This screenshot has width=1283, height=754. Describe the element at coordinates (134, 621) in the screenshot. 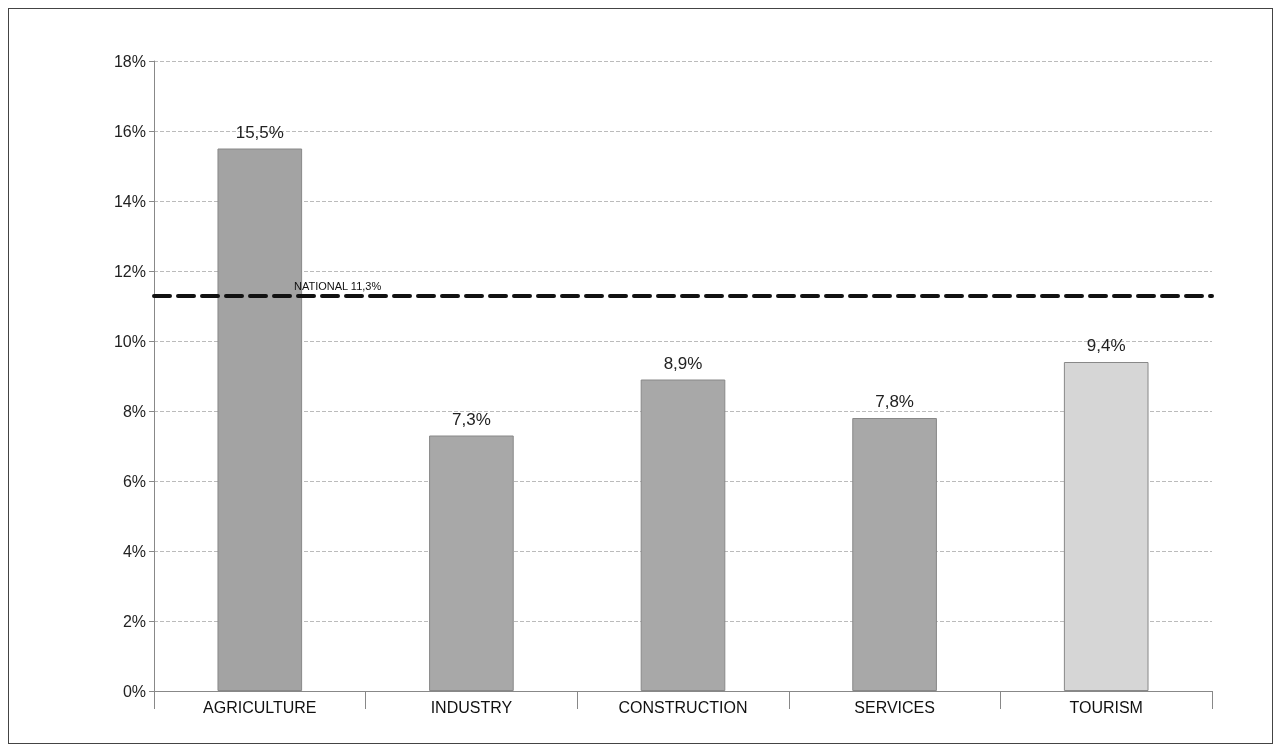

I see `y-tick-label: 2%` at that location.